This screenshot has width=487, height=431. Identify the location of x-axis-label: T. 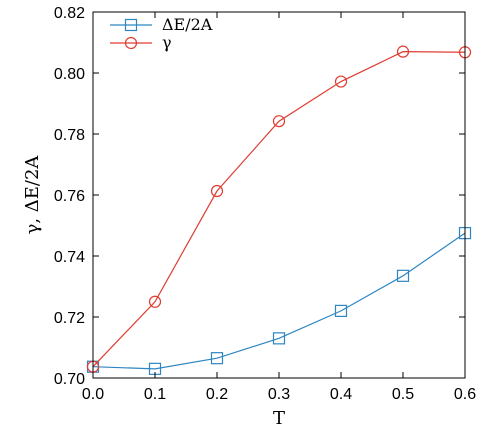
(279, 418).